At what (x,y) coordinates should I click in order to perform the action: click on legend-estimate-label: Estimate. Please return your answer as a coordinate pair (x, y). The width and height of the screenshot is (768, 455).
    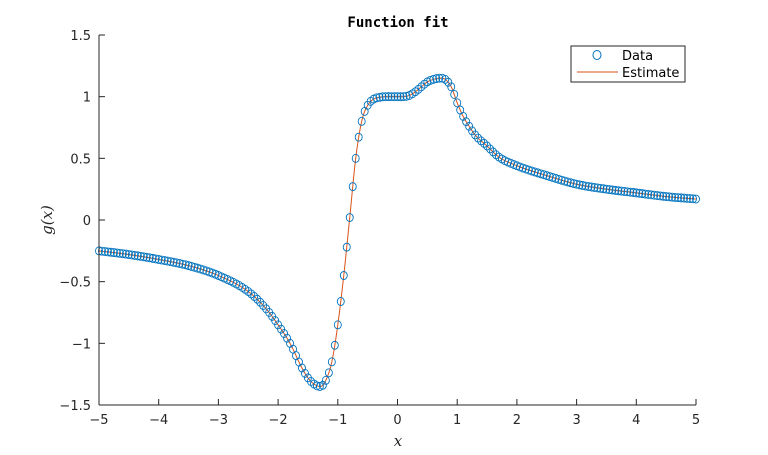
    Looking at the image, I should click on (650, 73).